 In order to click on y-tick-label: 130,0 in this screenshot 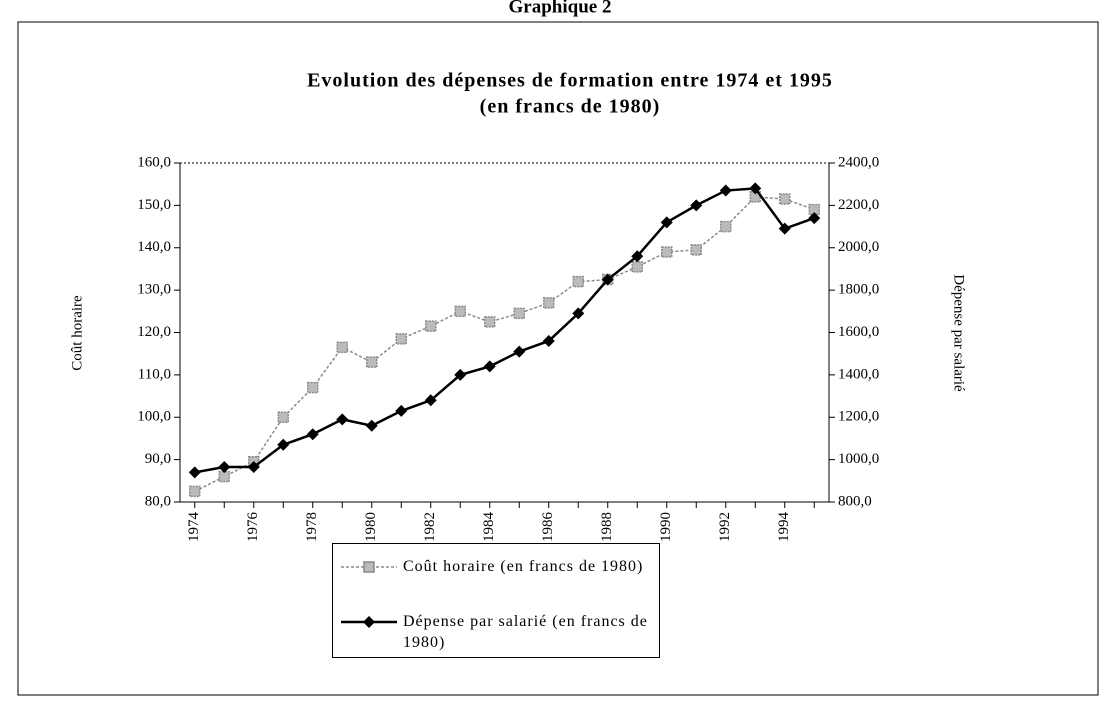, I will do `click(154, 290)`.